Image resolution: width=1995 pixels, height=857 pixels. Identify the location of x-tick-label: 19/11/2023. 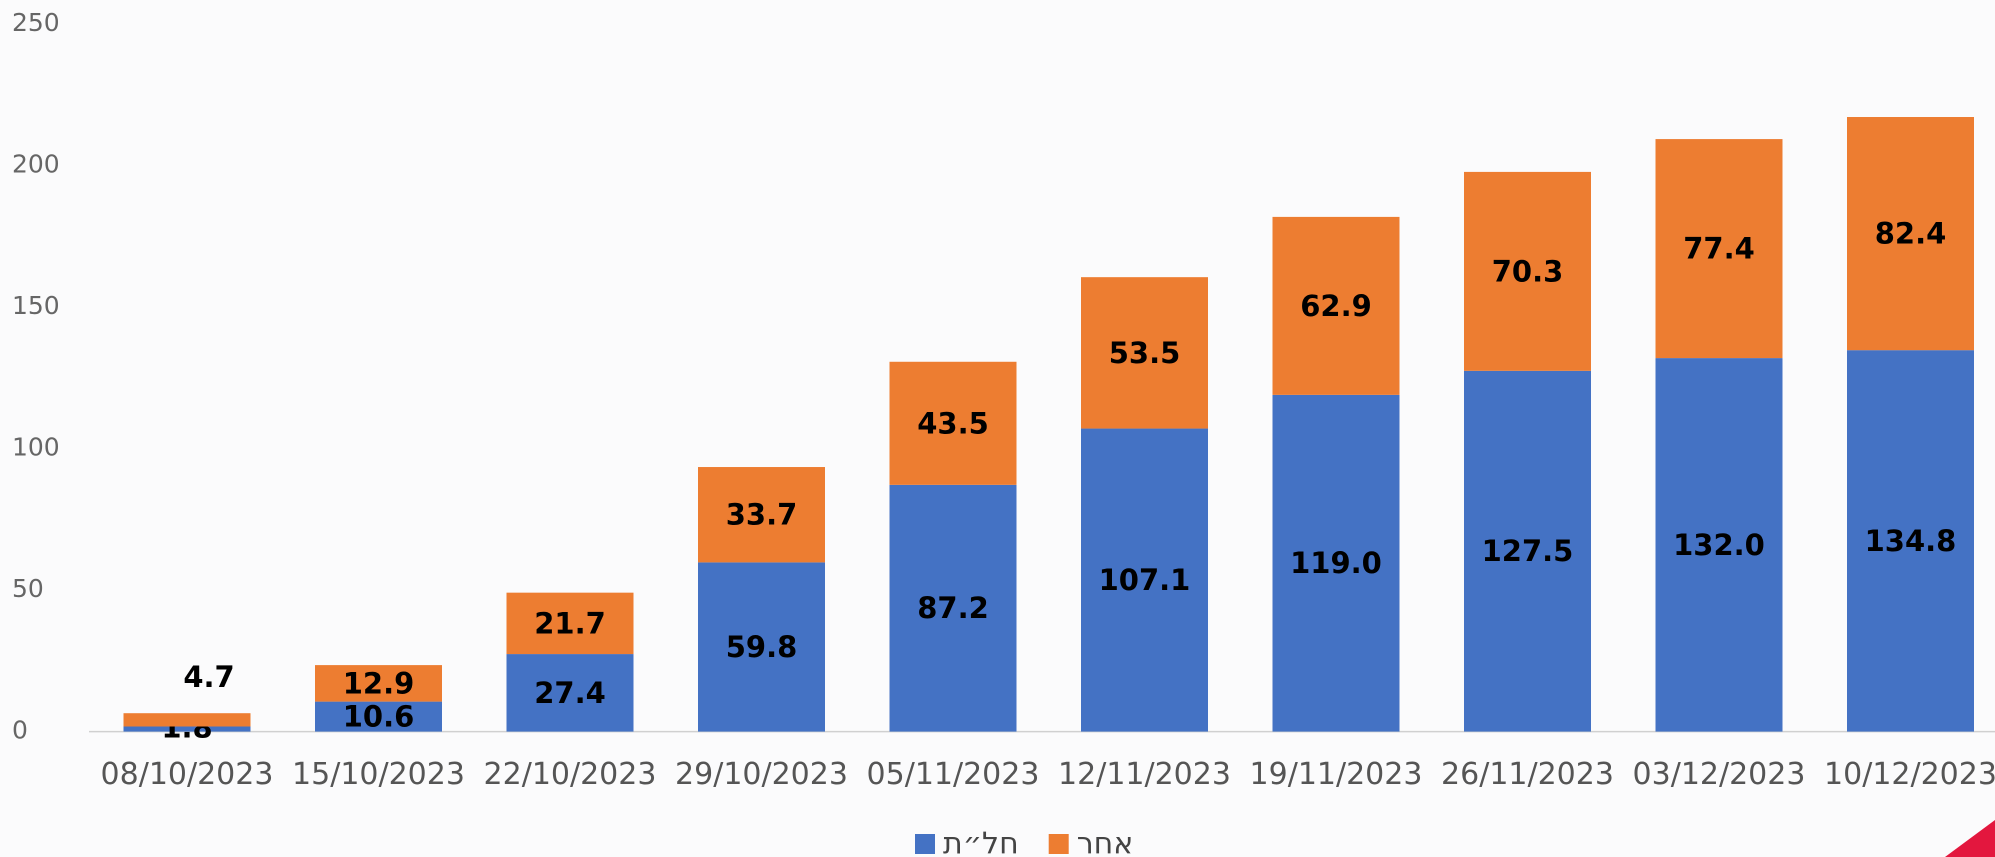
(1336, 774).